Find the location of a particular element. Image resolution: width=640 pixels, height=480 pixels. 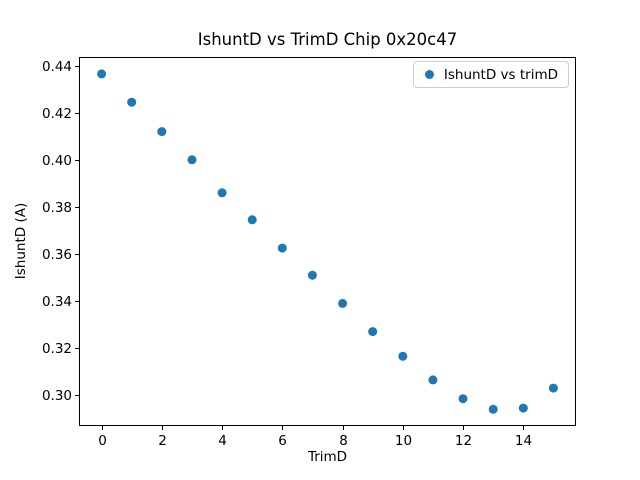

x-tick-label: 12 is located at coordinates (463, 441).